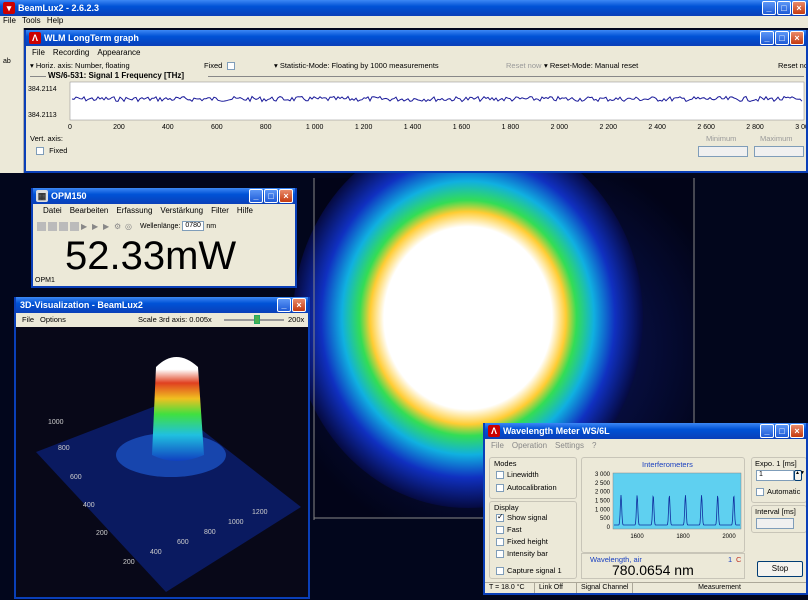 This screenshot has height=600, width=808. What do you see at coordinates (71, 52) in the screenshot?
I see `menu-recording: Recording` at bounding box center [71, 52].